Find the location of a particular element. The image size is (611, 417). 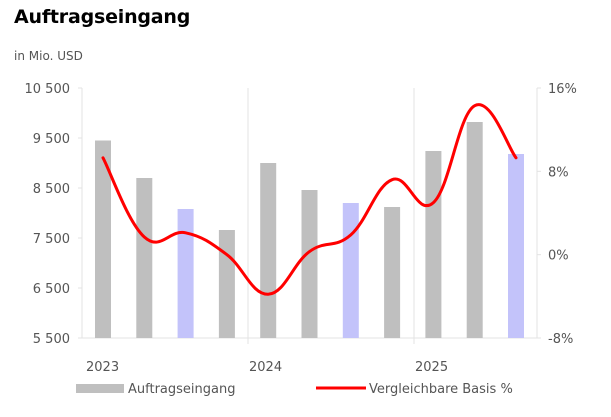

legend-bar-swatch is located at coordinates (100, 388).